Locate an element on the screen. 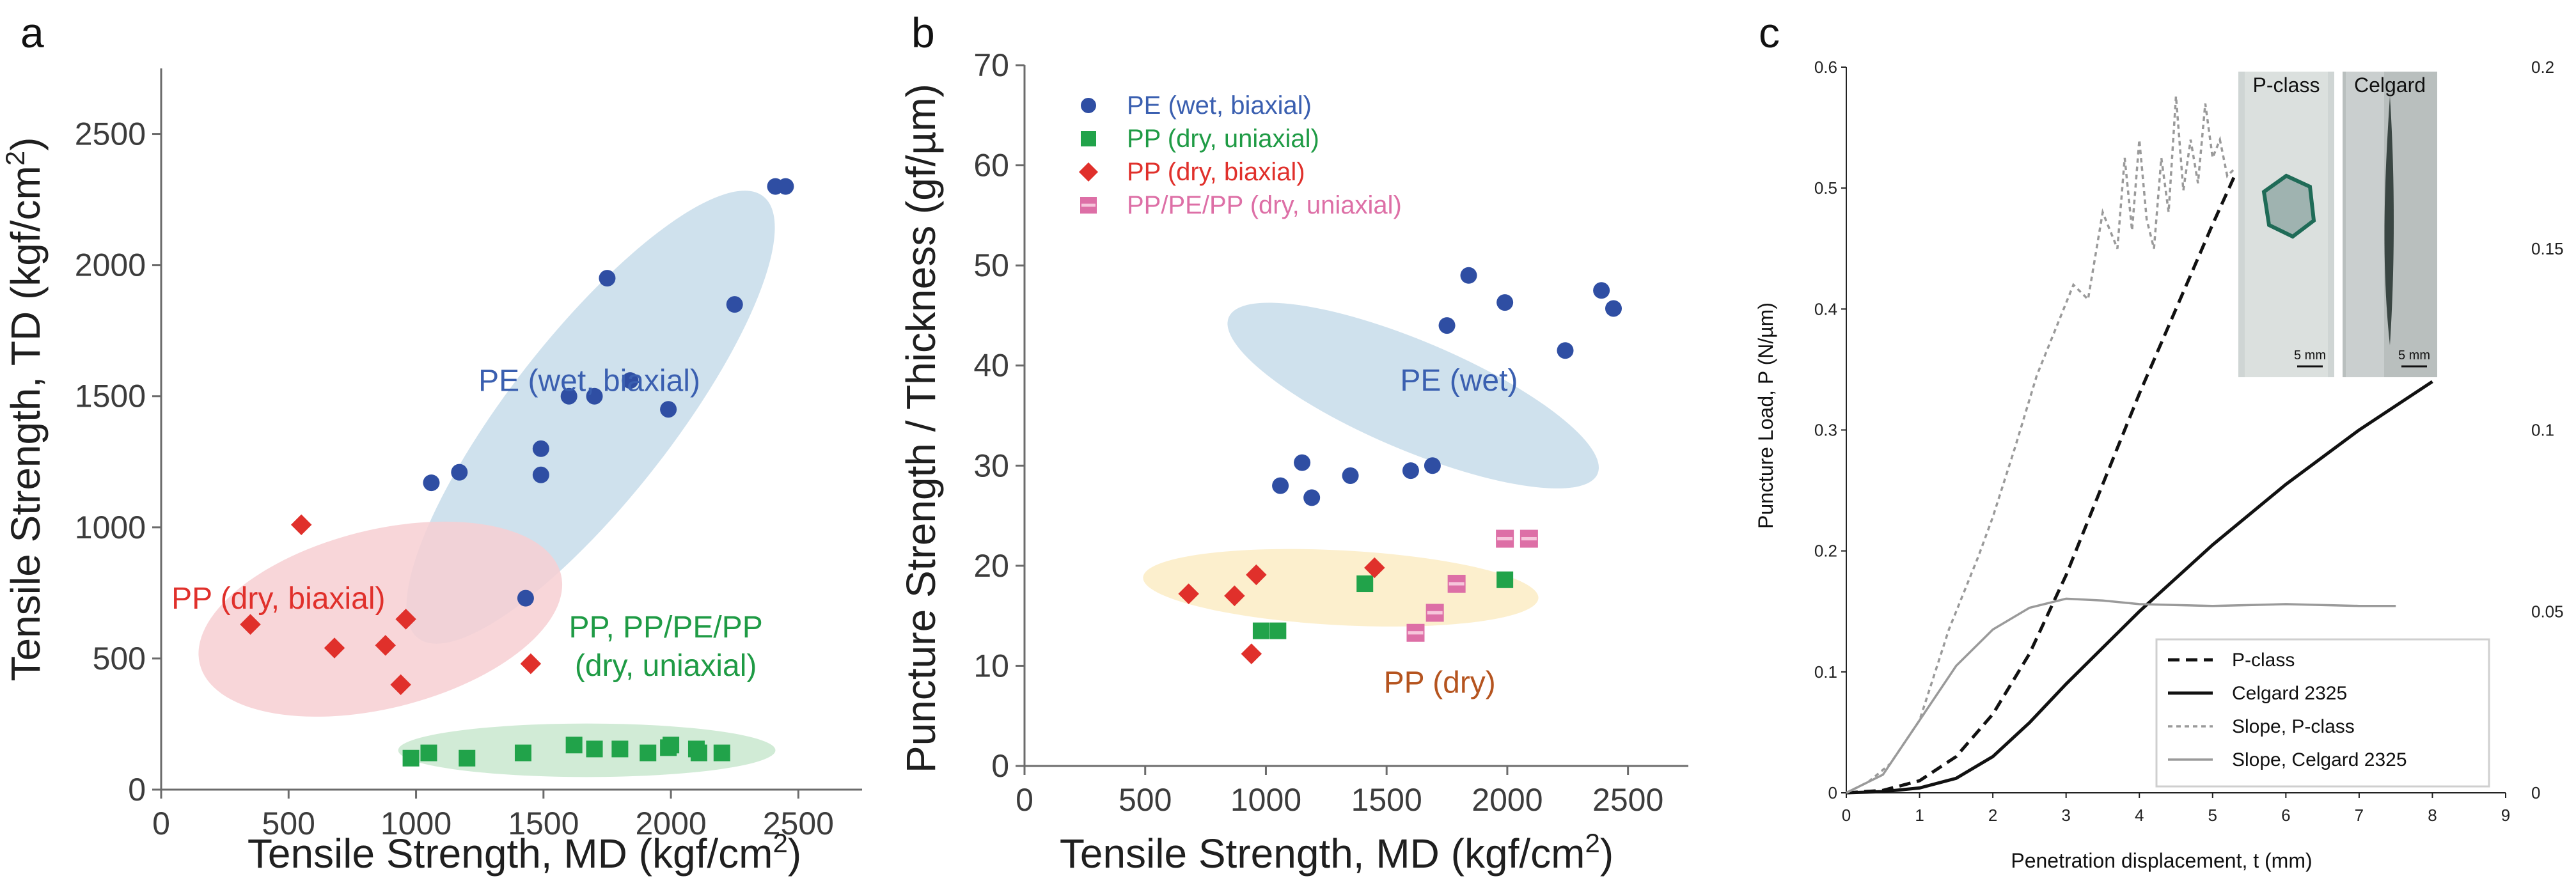  c-x-tick-label-2: 2 is located at coordinates (1992, 815).